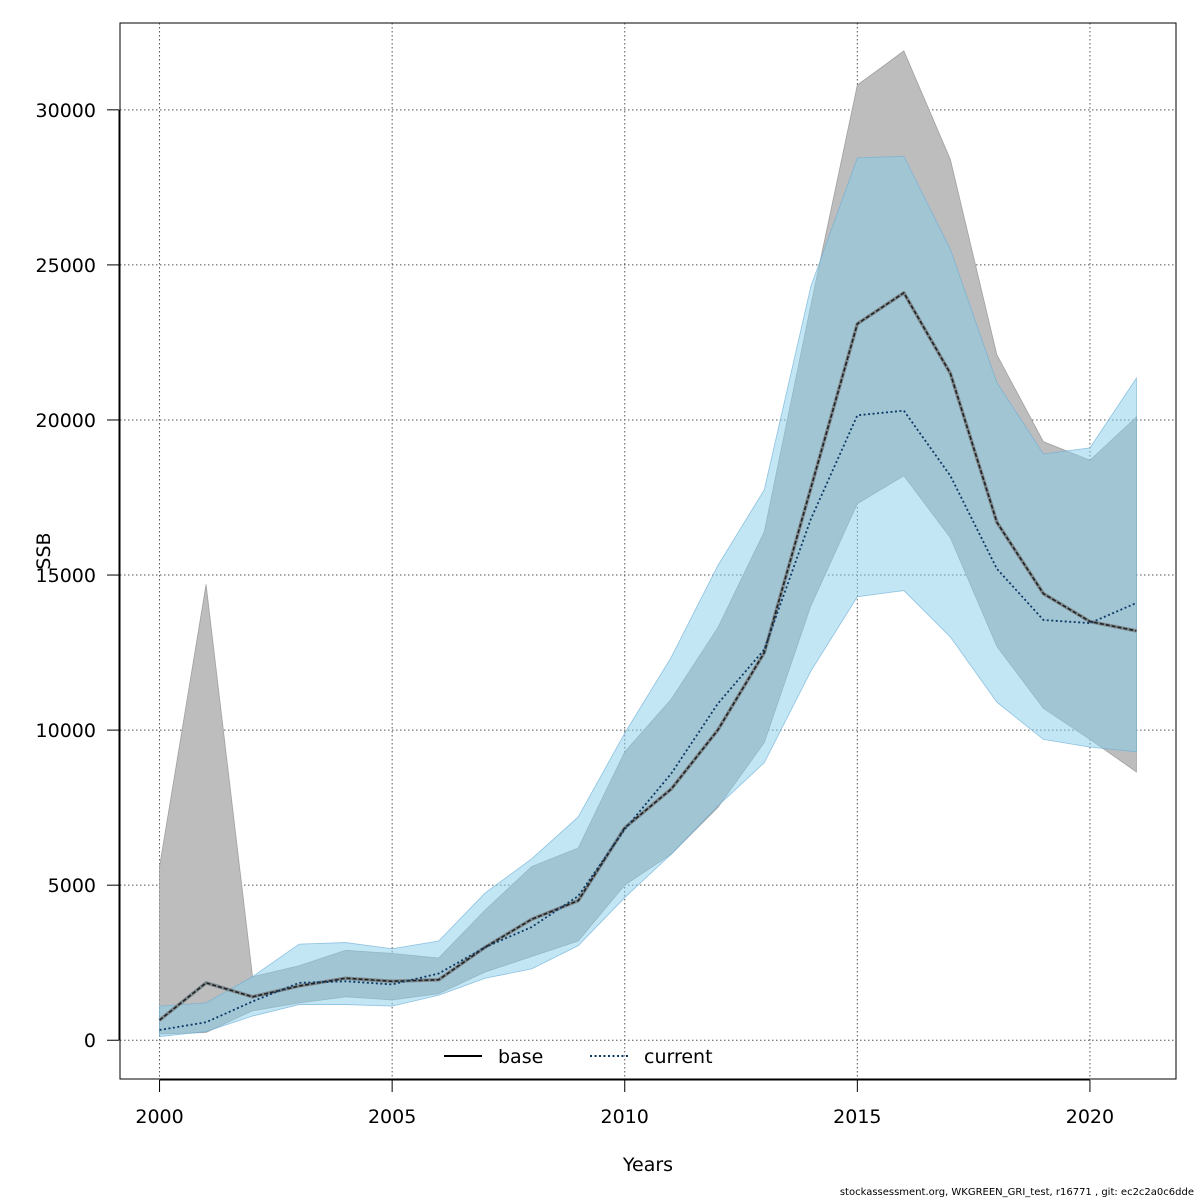 This screenshot has width=1200, height=1200. Describe the element at coordinates (1090, 1117) in the screenshot. I see `x-tick-label-2020: 2020` at that location.